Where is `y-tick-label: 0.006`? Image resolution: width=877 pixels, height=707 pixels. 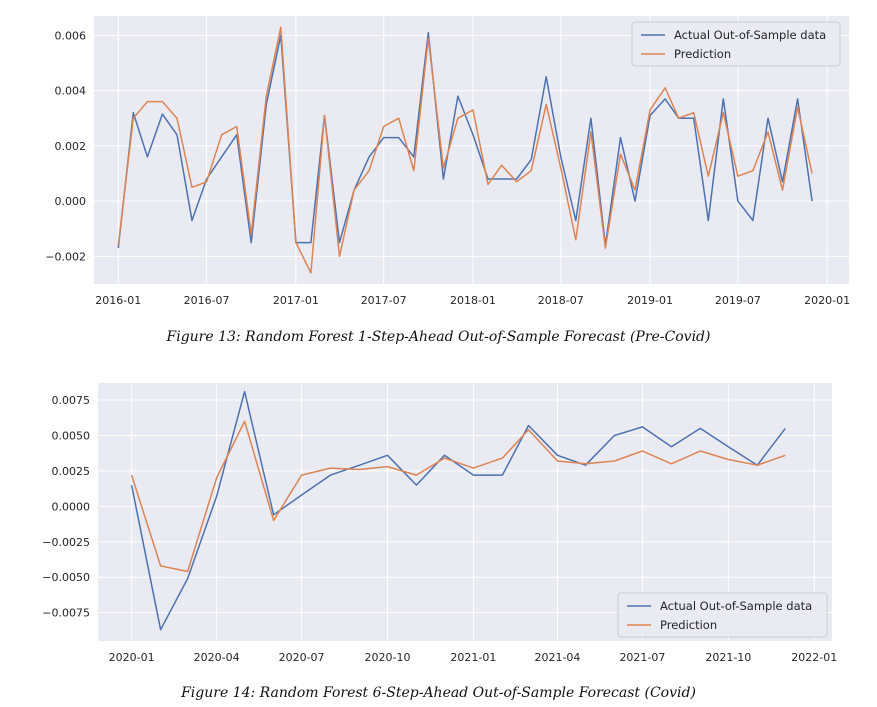
y-tick-label: 0.006 is located at coordinates (71, 35).